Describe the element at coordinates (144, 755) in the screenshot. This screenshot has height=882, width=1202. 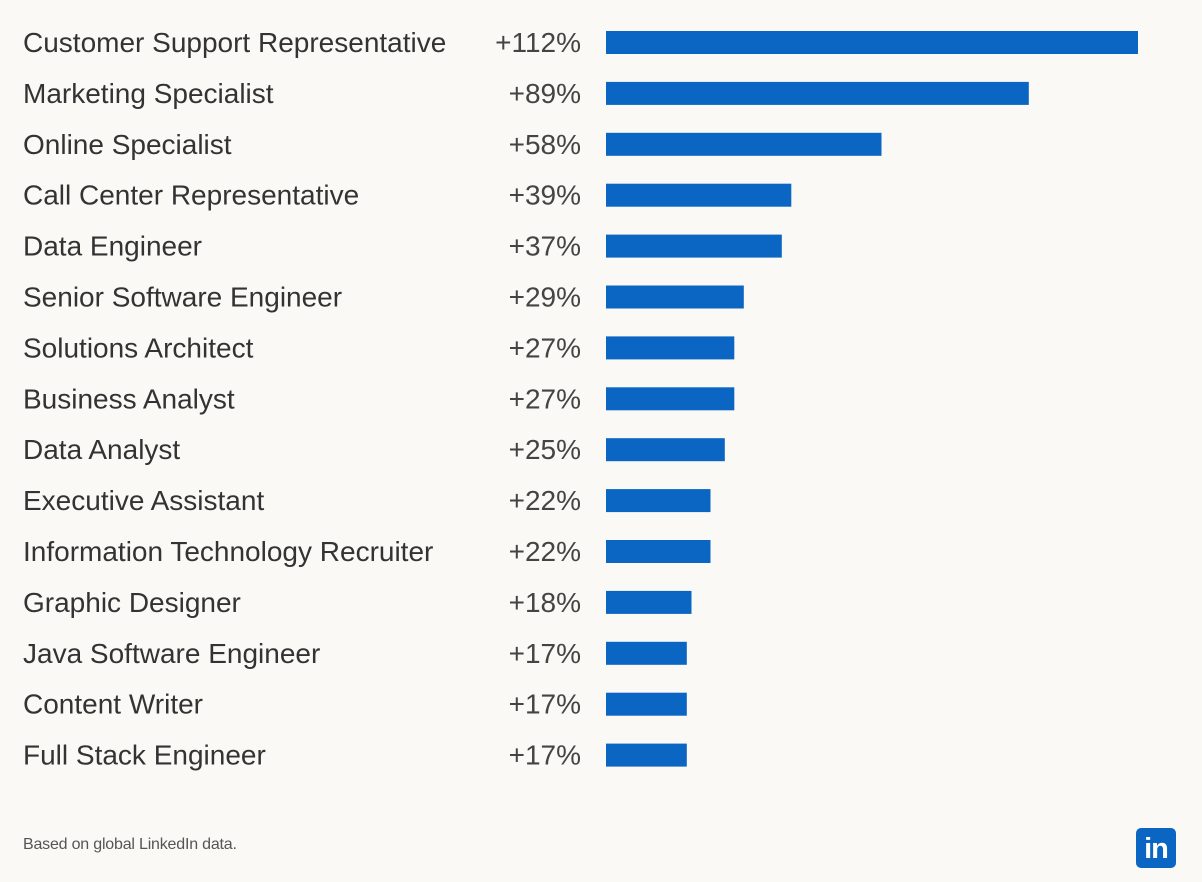
I see `category-label: Full Stack Engineer` at that location.